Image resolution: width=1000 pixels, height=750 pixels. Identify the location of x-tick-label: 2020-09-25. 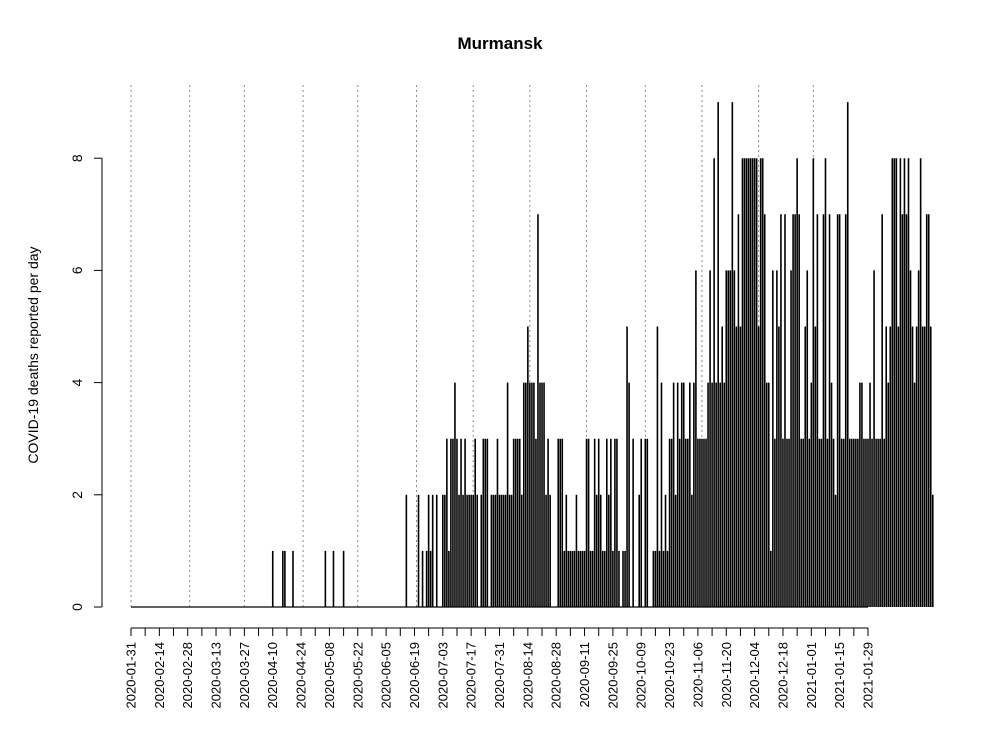
(612, 675).